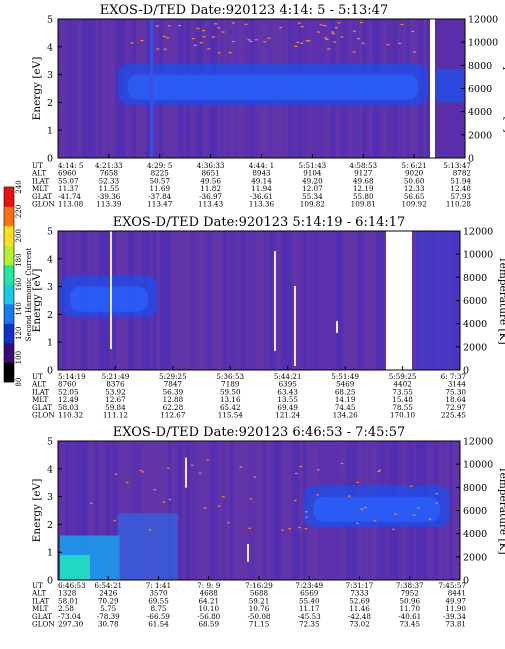  Describe the element at coordinates (68, 188) in the screenshot. I see `table-cell: 11.37` at that location.